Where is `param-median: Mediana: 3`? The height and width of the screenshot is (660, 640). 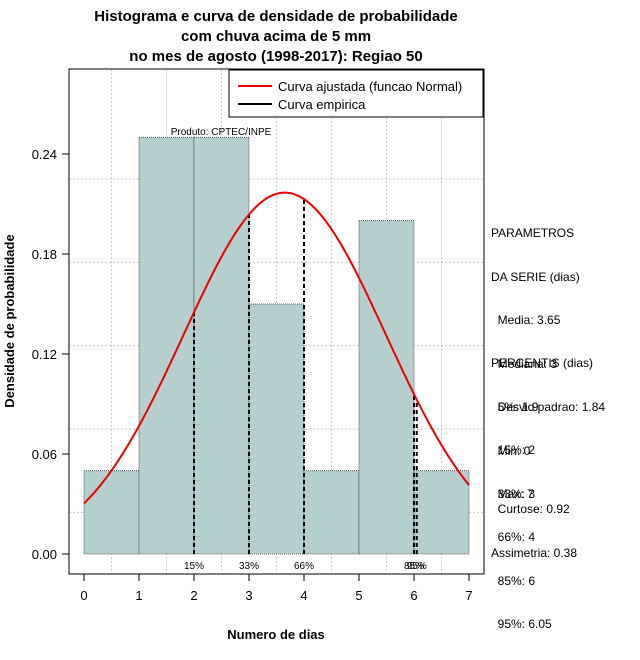 param-median: Mediana: 3 is located at coordinates (524, 363).